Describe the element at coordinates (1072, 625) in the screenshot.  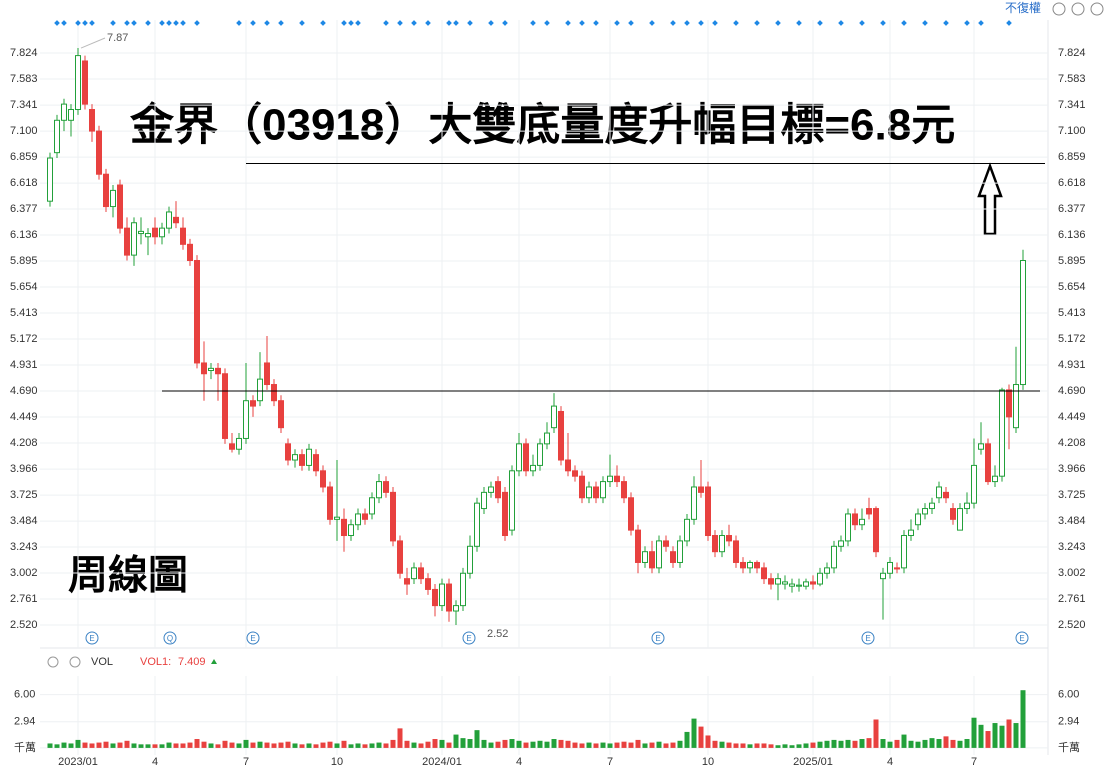
I see `y-tick-label-right: 2.520` at that location.